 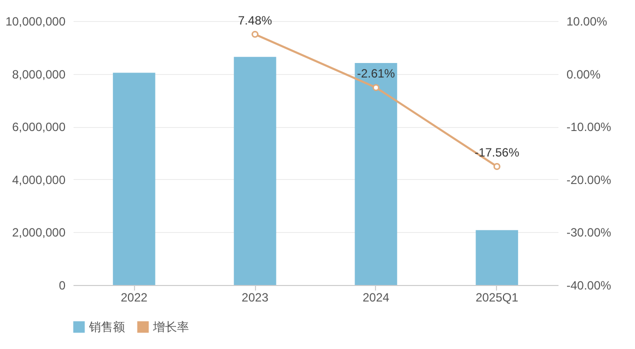 I want to click on data-label: -17.56%, so click(x=497, y=153).